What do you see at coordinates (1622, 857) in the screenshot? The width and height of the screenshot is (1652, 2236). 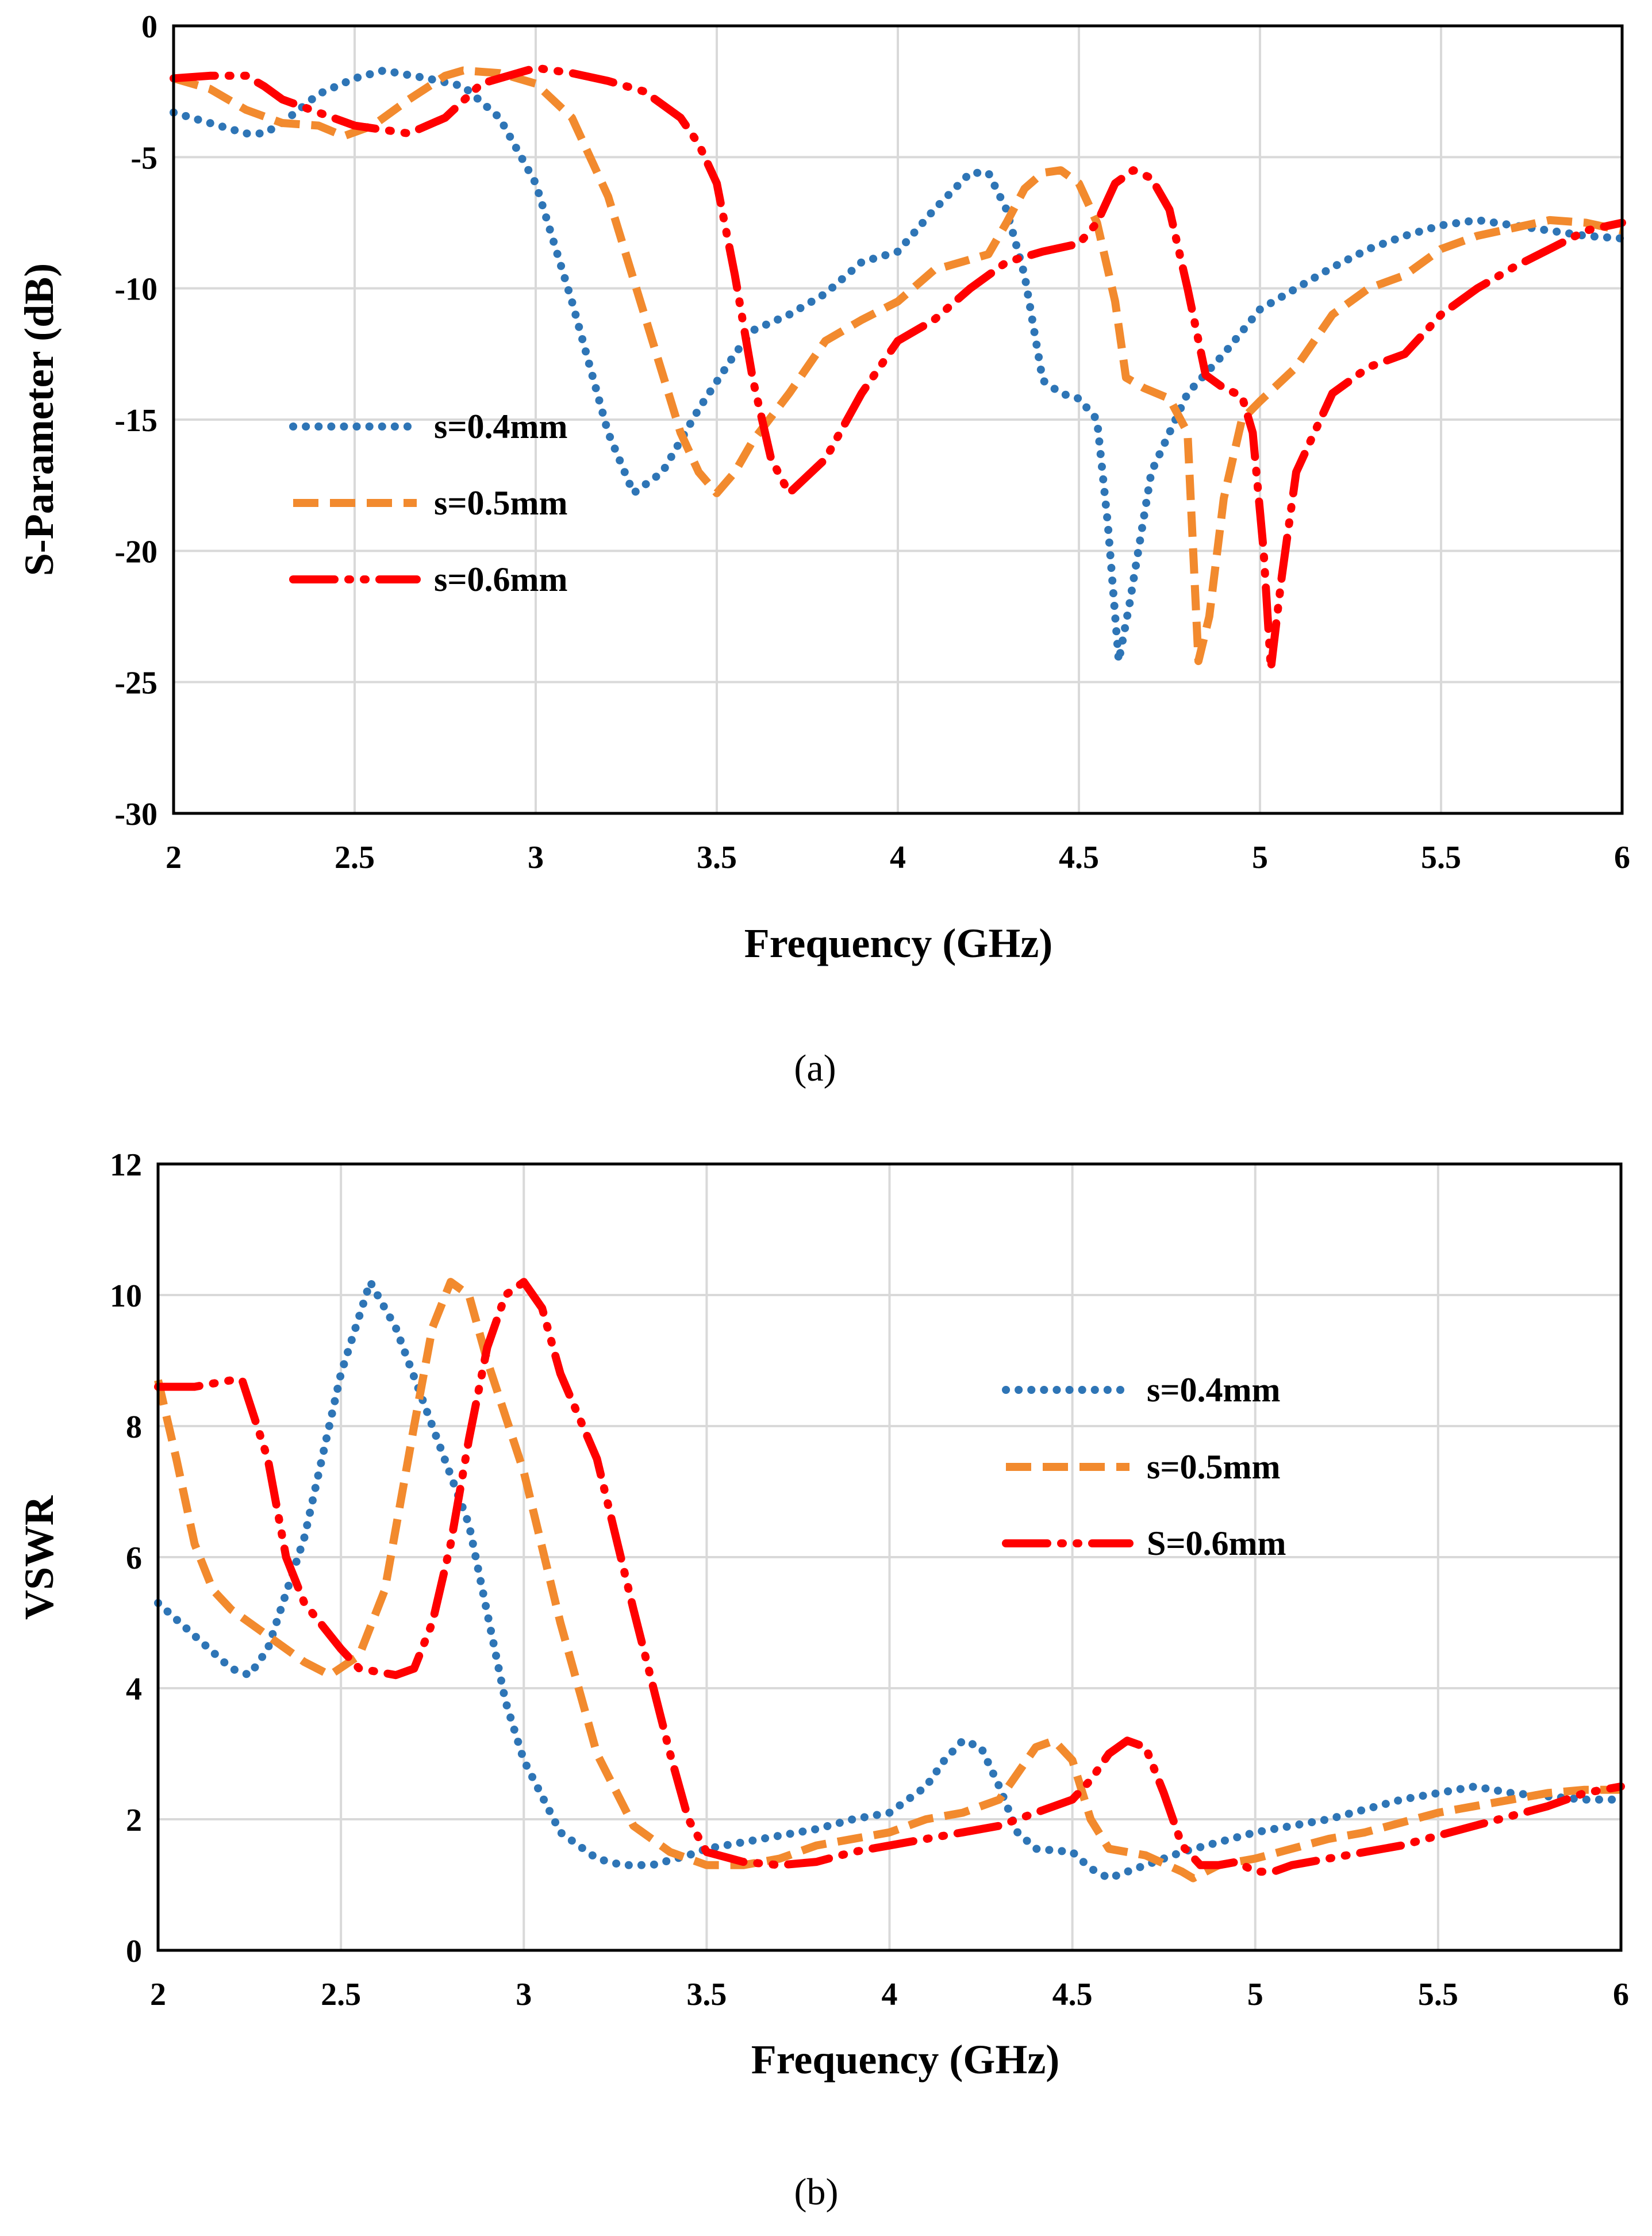 I see `chart-a-x-tick-label: 6` at bounding box center [1622, 857].